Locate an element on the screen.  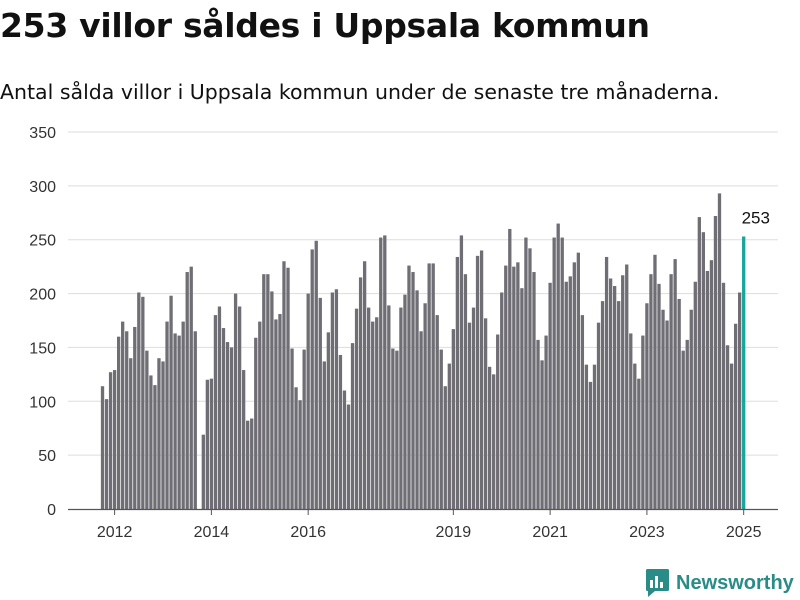
bar-latest is located at coordinates (744, 373).